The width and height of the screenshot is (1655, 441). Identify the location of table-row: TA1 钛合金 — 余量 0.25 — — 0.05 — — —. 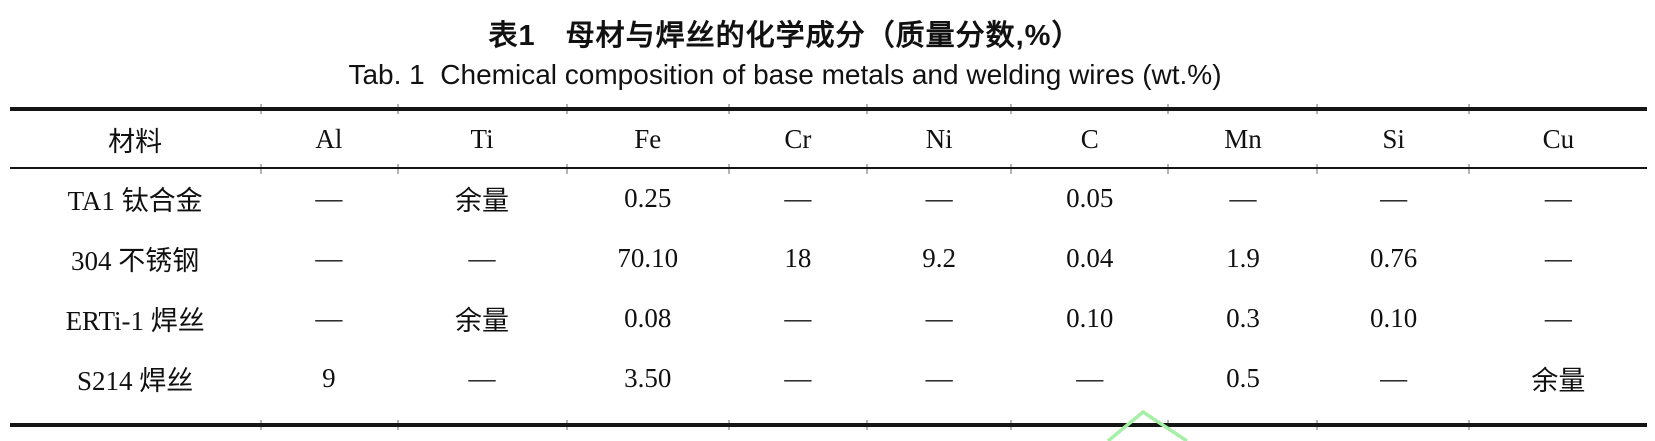
(828, 198).